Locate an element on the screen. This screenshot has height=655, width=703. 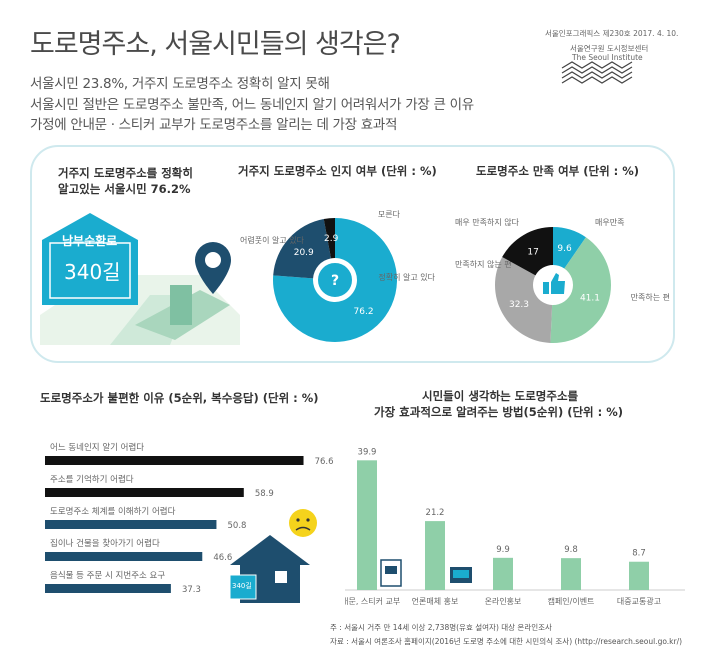
hbar-value-label: 46.6 is located at coordinates (222, 558).